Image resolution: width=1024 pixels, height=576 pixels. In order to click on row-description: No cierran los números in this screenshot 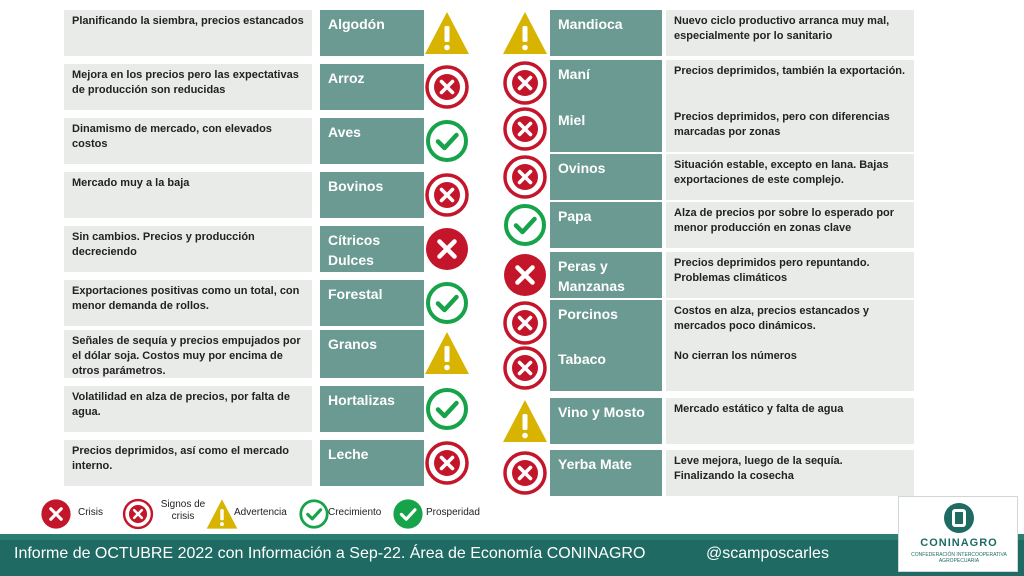, I will do `click(790, 368)`.